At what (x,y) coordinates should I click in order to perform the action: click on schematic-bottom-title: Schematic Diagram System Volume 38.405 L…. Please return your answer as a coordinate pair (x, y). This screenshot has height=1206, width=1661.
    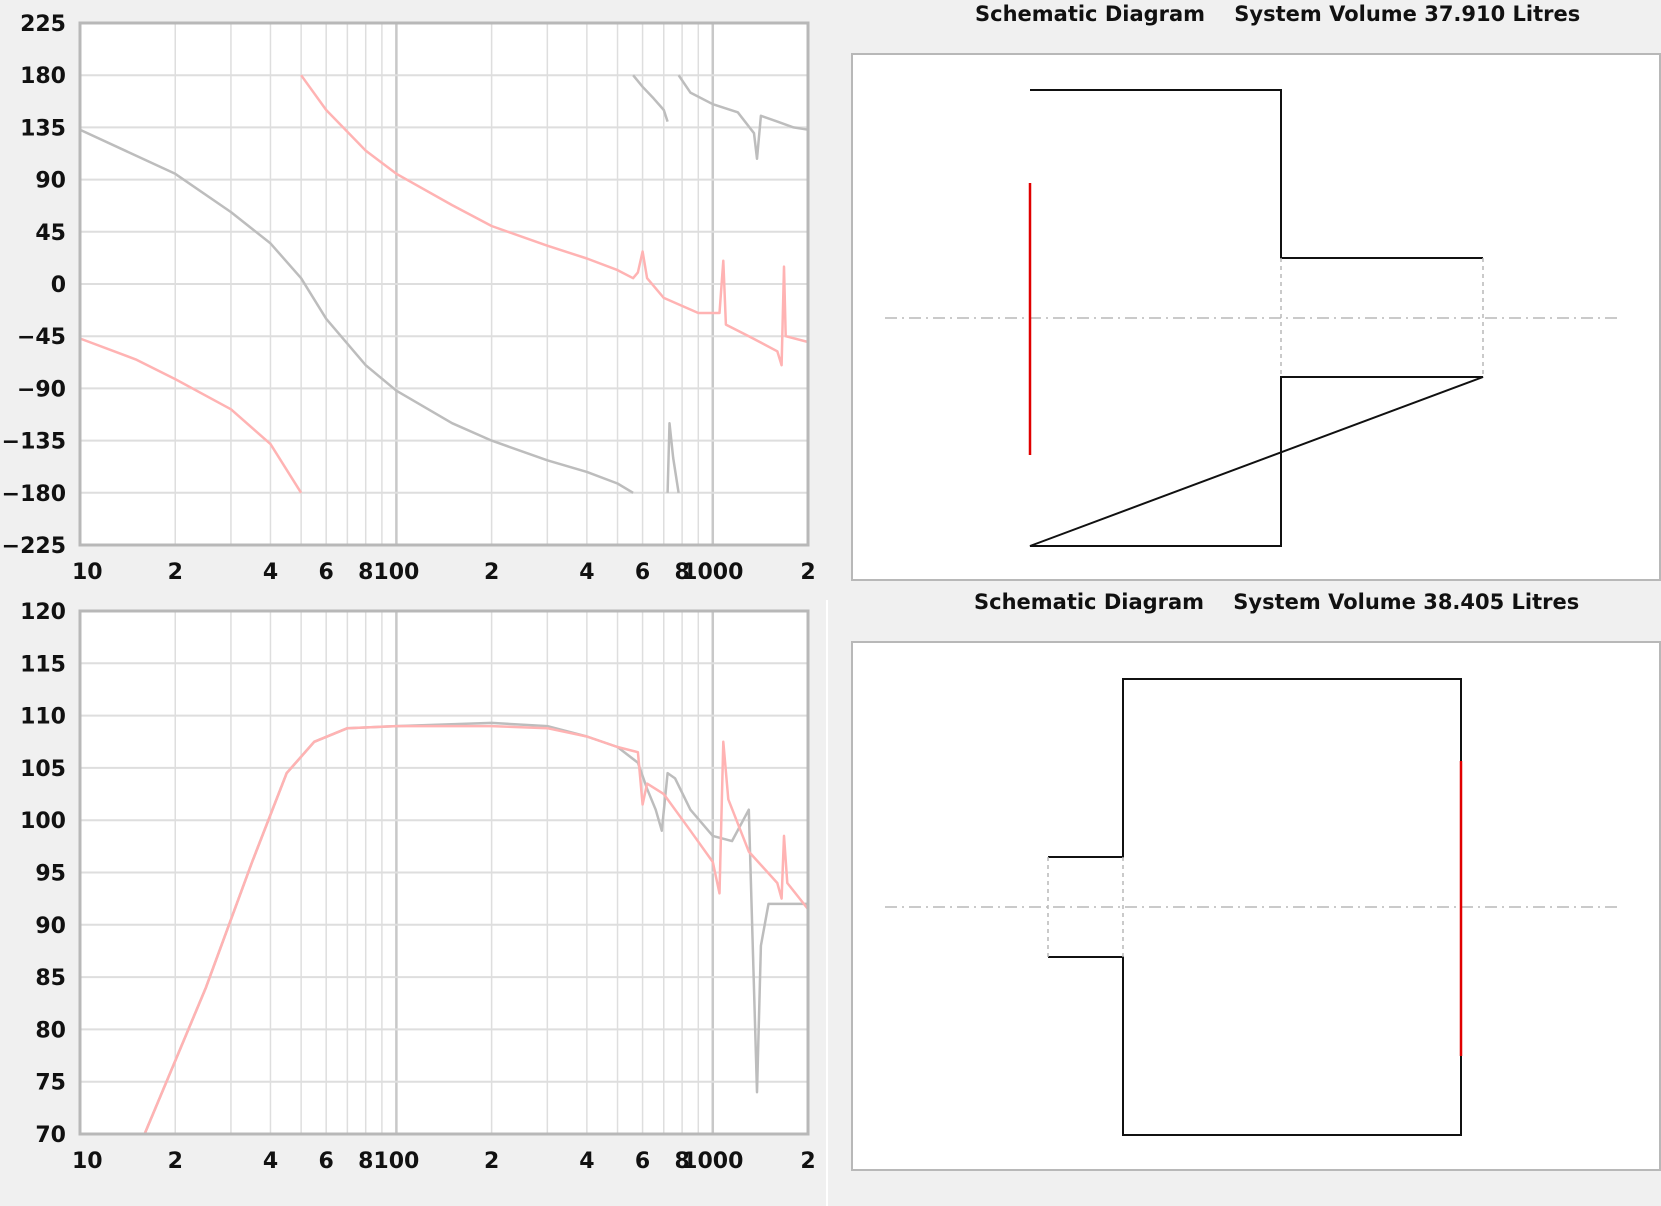
    Looking at the image, I should click on (1277, 602).